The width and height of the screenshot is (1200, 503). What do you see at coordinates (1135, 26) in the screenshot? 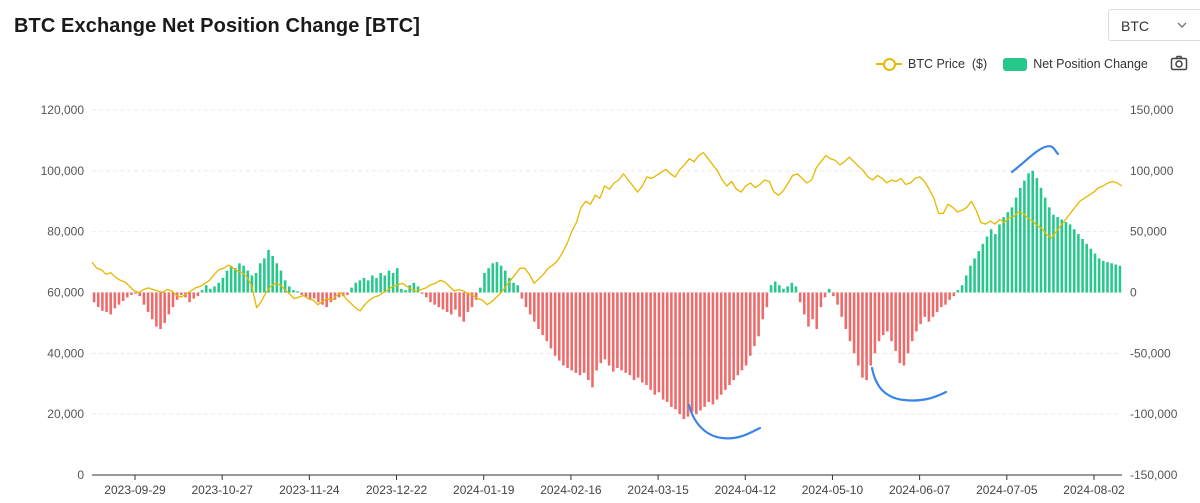
I see `asset-selector-value: BTC` at bounding box center [1135, 26].